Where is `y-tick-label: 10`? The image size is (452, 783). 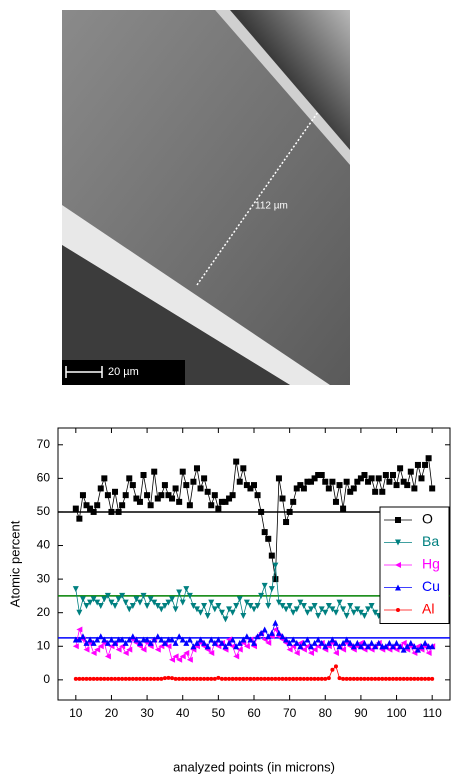 y-tick-label: 10 is located at coordinates (44, 645).